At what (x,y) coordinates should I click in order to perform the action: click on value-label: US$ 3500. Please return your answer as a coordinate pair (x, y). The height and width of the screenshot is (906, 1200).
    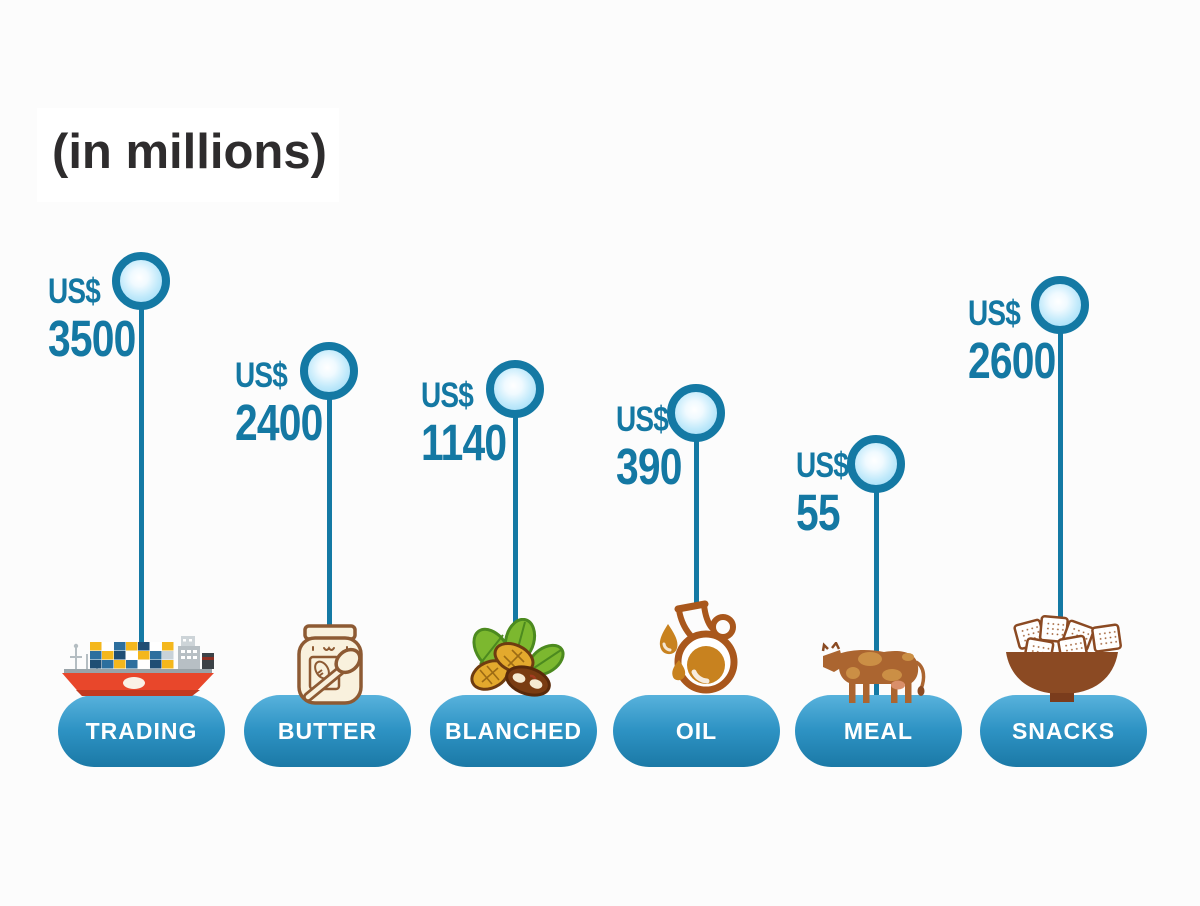
    Looking at the image, I should click on (92, 318).